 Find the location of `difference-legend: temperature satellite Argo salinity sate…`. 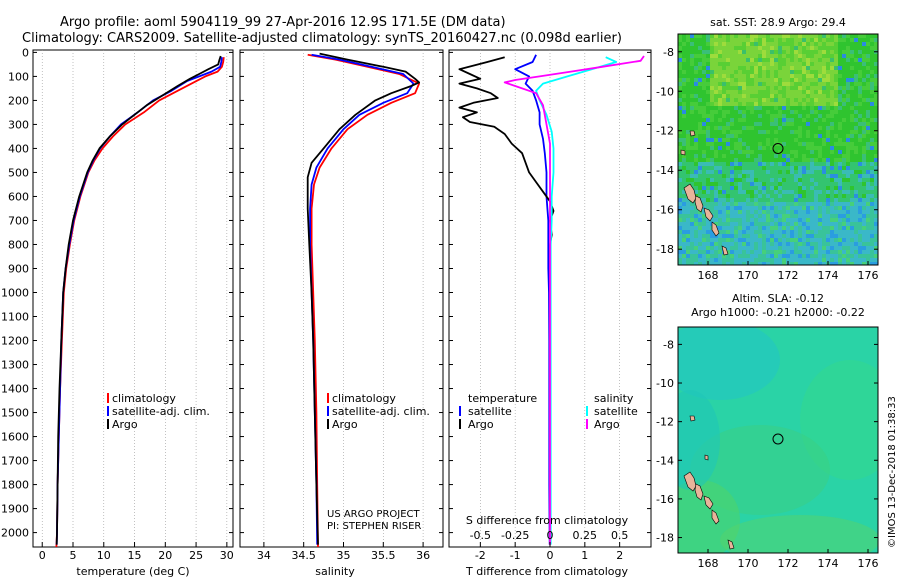

difference-legend: temperature satellite Argo salinity sate… is located at coordinates (548, 411).